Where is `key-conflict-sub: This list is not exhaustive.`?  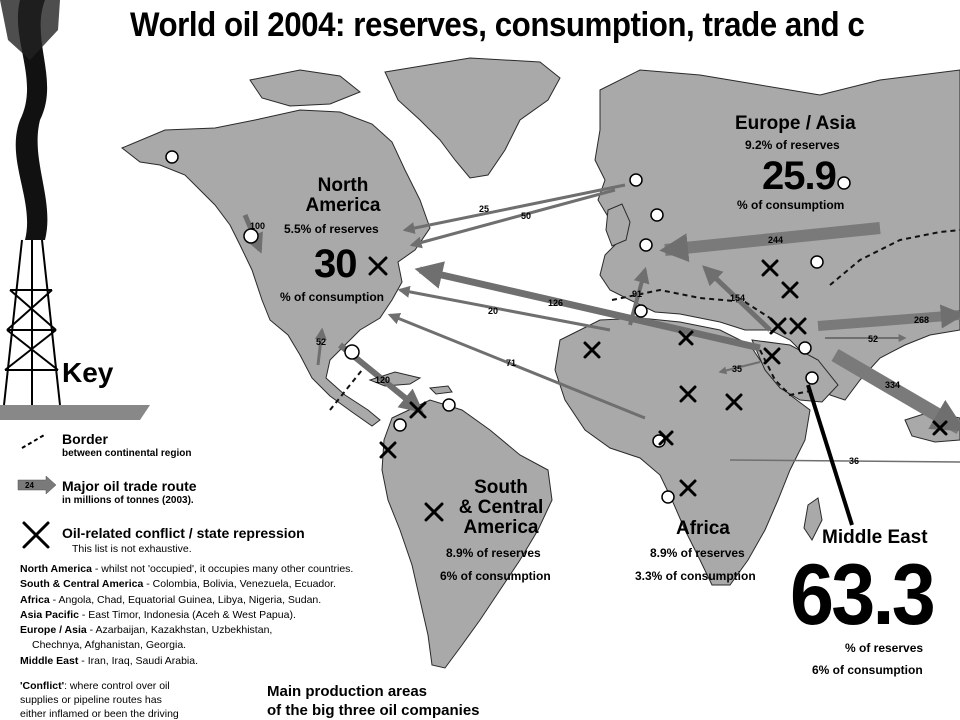
key-conflict-sub: This list is not exhaustive. is located at coordinates (132, 549).